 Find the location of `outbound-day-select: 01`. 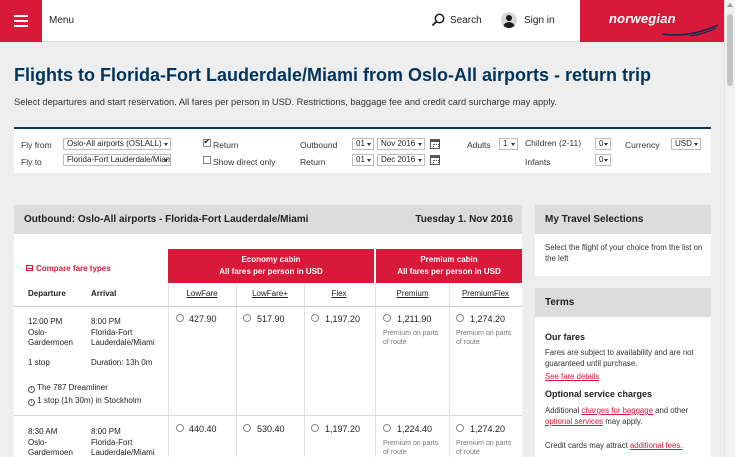

outbound-day-select: 01 is located at coordinates (363, 144).